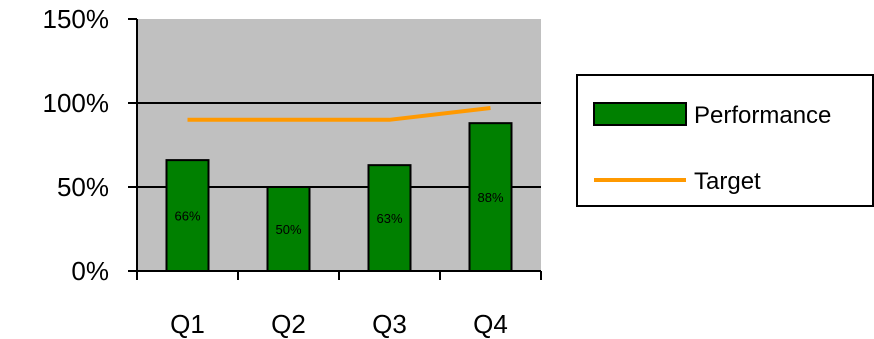 The height and width of the screenshot is (339, 874). Describe the element at coordinates (288, 324) in the screenshot. I see `x-tick-label: Q2` at that location.